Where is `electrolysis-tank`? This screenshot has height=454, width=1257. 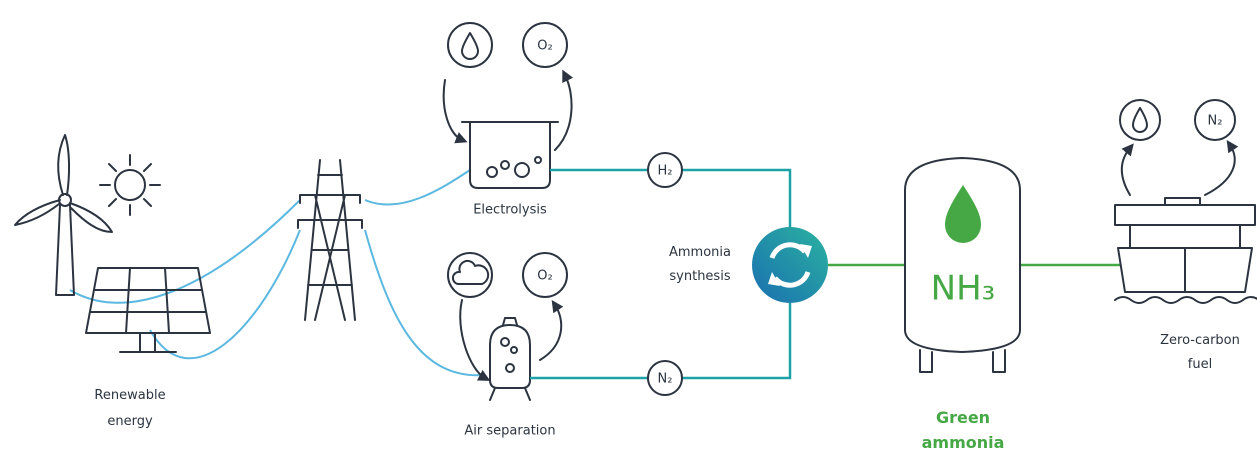 electrolysis-tank is located at coordinates (508, 105).